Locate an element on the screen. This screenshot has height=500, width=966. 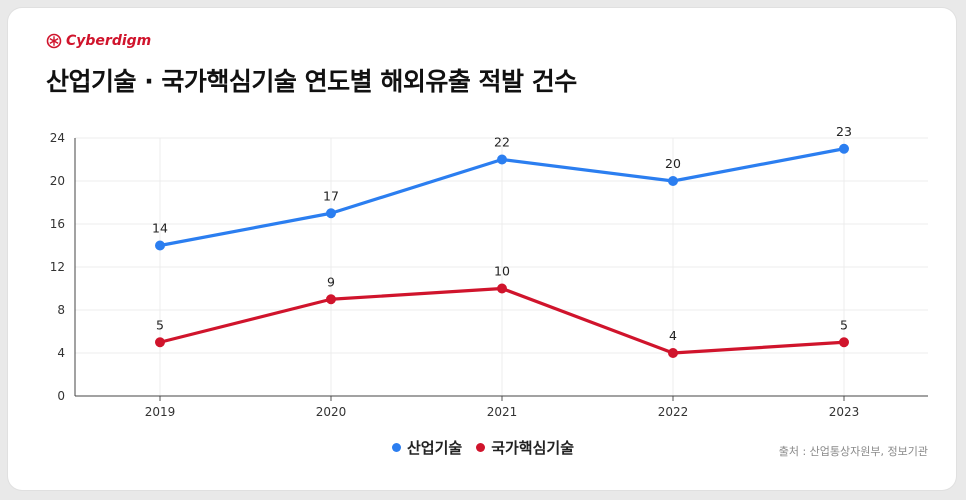
brand-logo: Cyberdigm is located at coordinates (98, 41).